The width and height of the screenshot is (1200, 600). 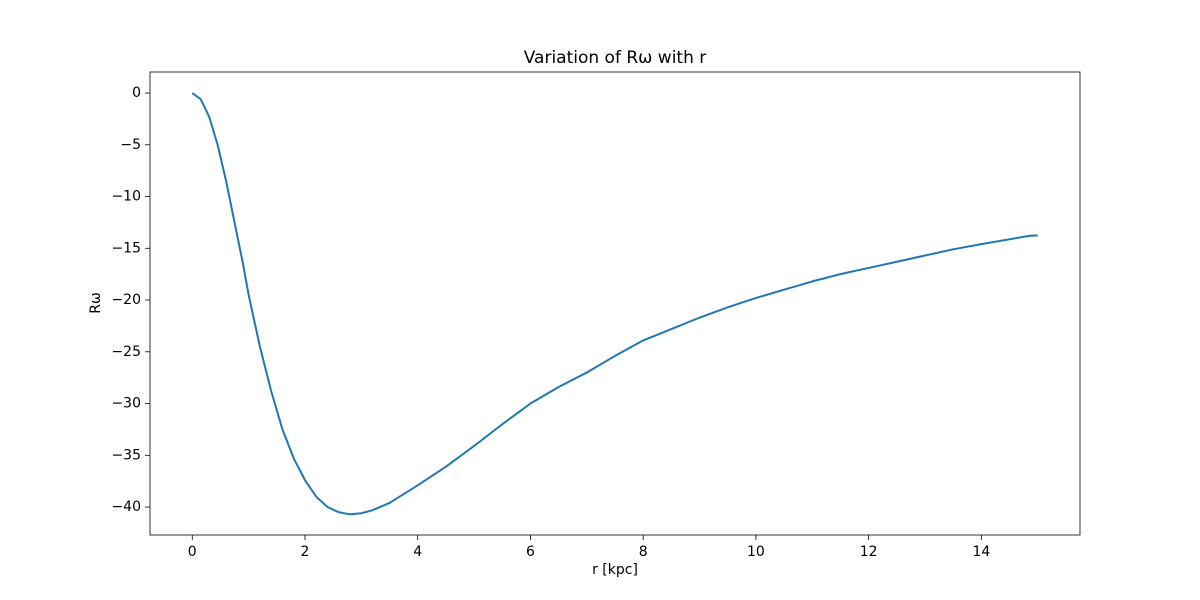 What do you see at coordinates (643, 552) in the screenshot?
I see `x-tick-label: 8` at bounding box center [643, 552].